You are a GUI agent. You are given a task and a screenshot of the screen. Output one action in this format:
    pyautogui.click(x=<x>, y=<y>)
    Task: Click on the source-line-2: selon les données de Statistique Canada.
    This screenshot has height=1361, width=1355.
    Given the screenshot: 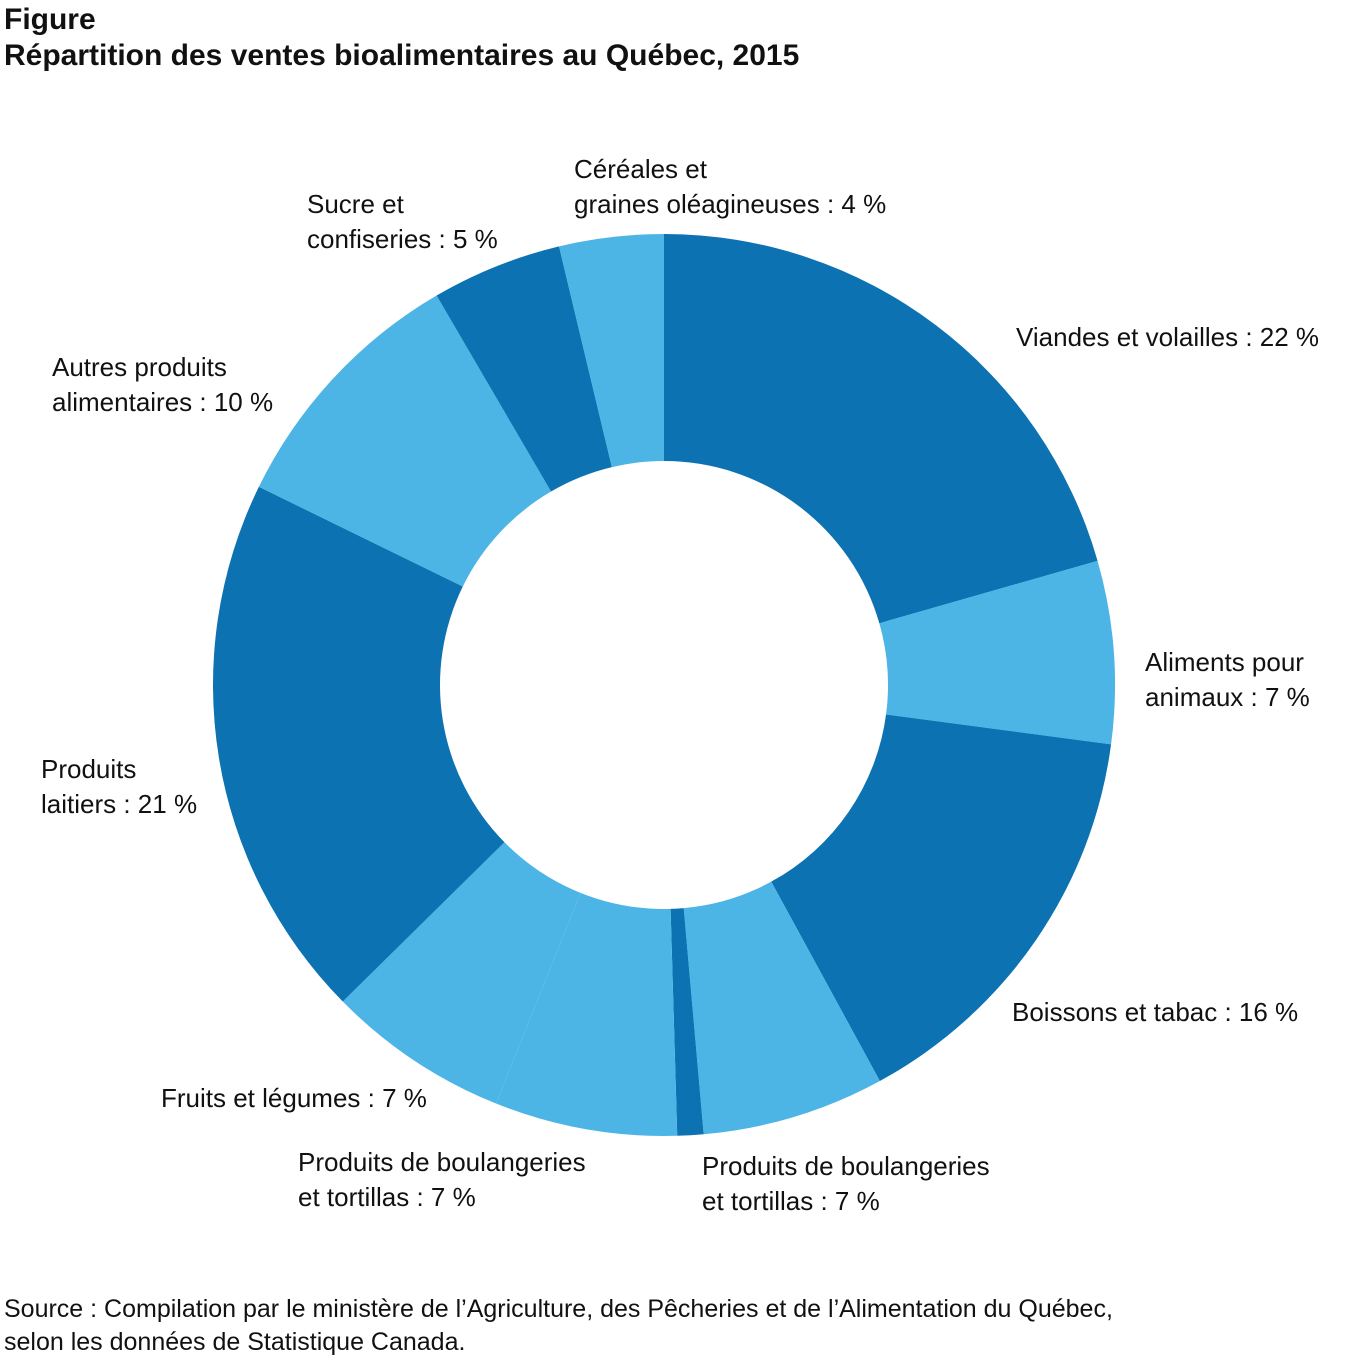 What is the action you would take?
    pyautogui.click(x=235, y=1342)
    